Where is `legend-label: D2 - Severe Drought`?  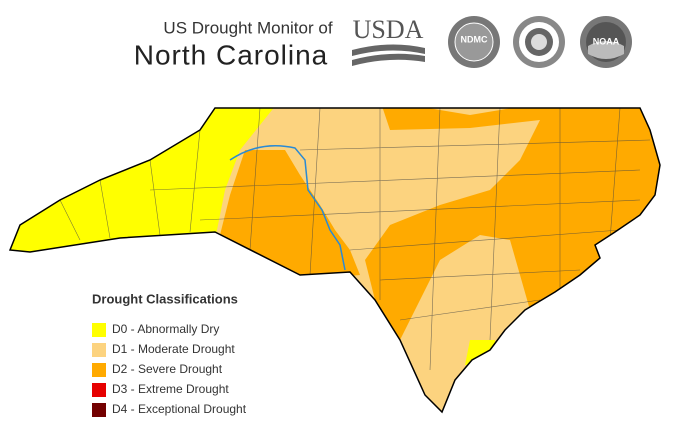
legend-label: D2 - Severe Drought is located at coordinates (167, 369).